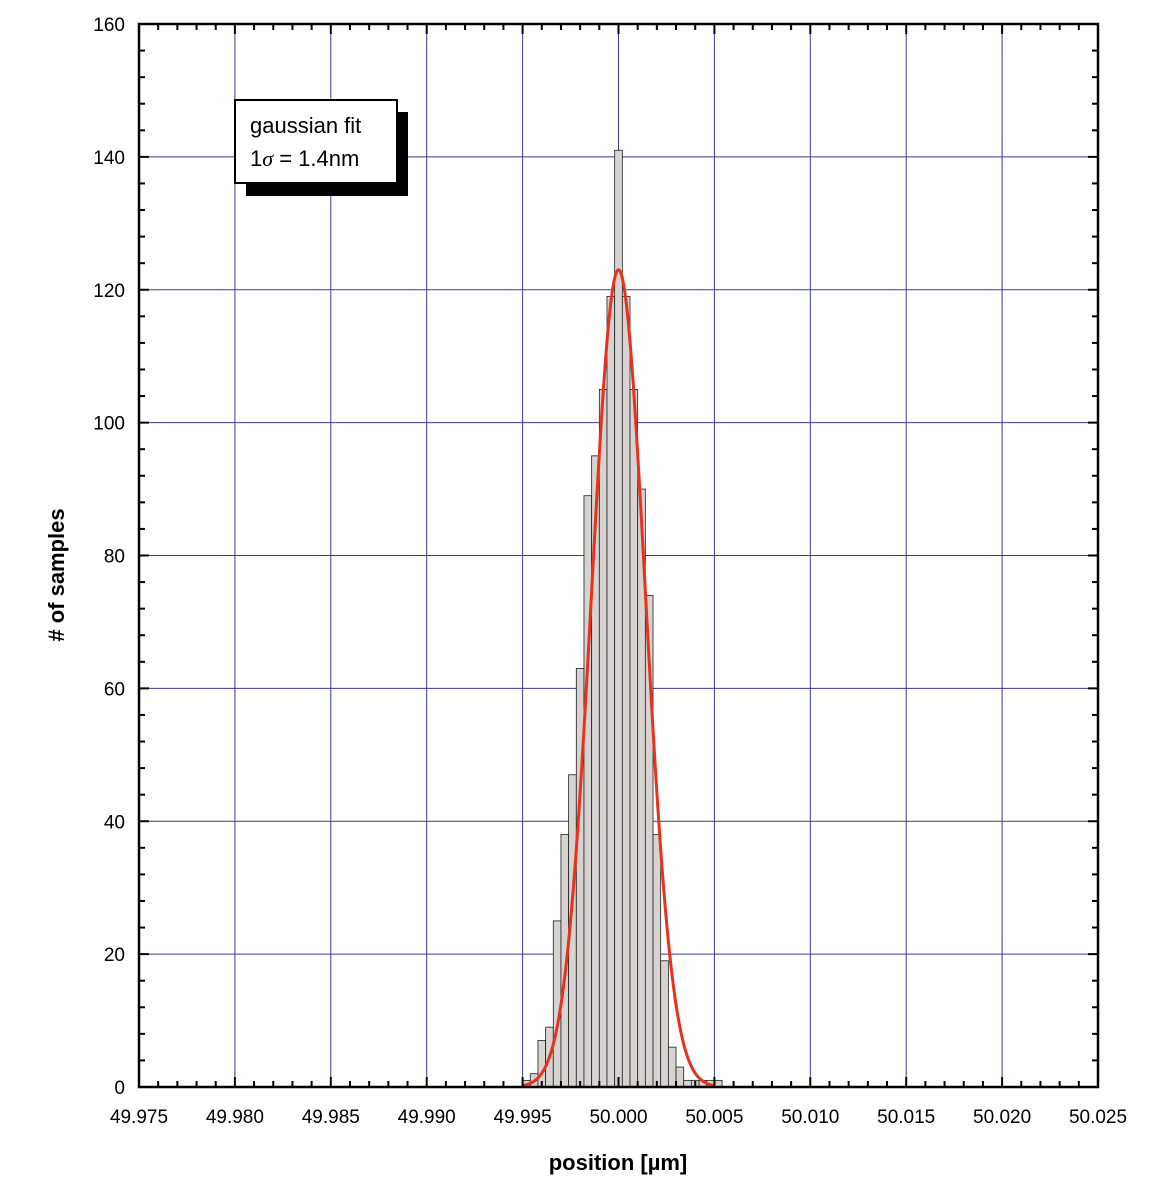 This screenshot has height=1200, width=1165. I want to click on annotation-line-2: 1σ = 1.4nm, so click(304, 158).